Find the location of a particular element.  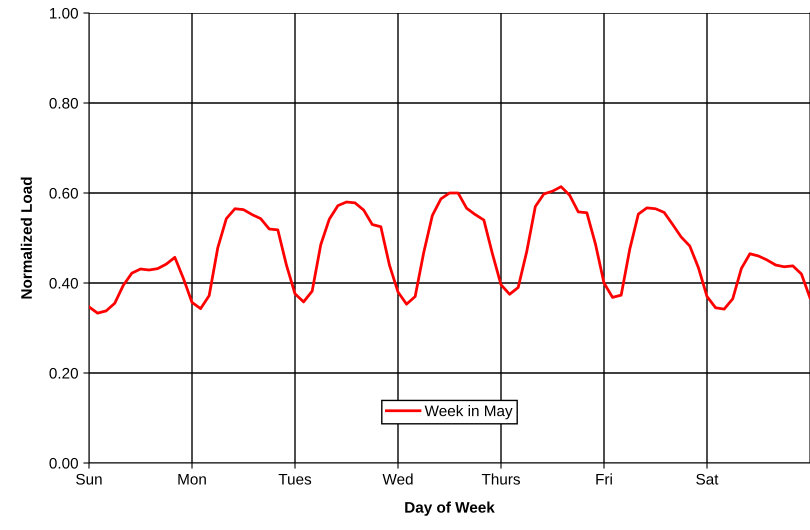

x-tick-label: Thurs is located at coordinates (501, 479).